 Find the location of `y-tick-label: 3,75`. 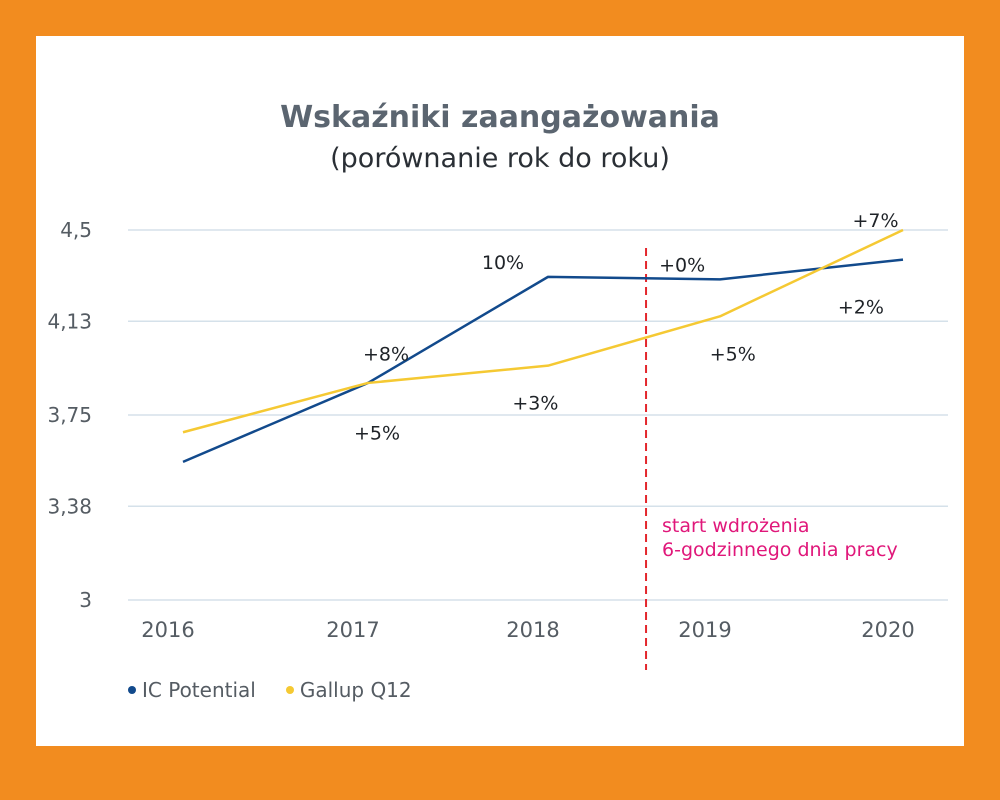

y-tick-label: 3,75 is located at coordinates (69, 415).